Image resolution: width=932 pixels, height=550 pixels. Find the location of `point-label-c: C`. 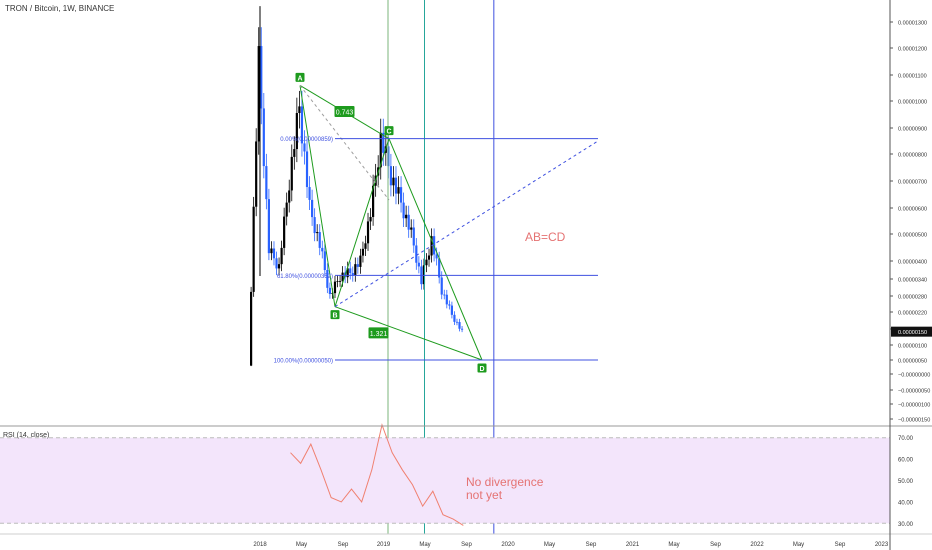

point-label-c: C is located at coordinates (388, 132).